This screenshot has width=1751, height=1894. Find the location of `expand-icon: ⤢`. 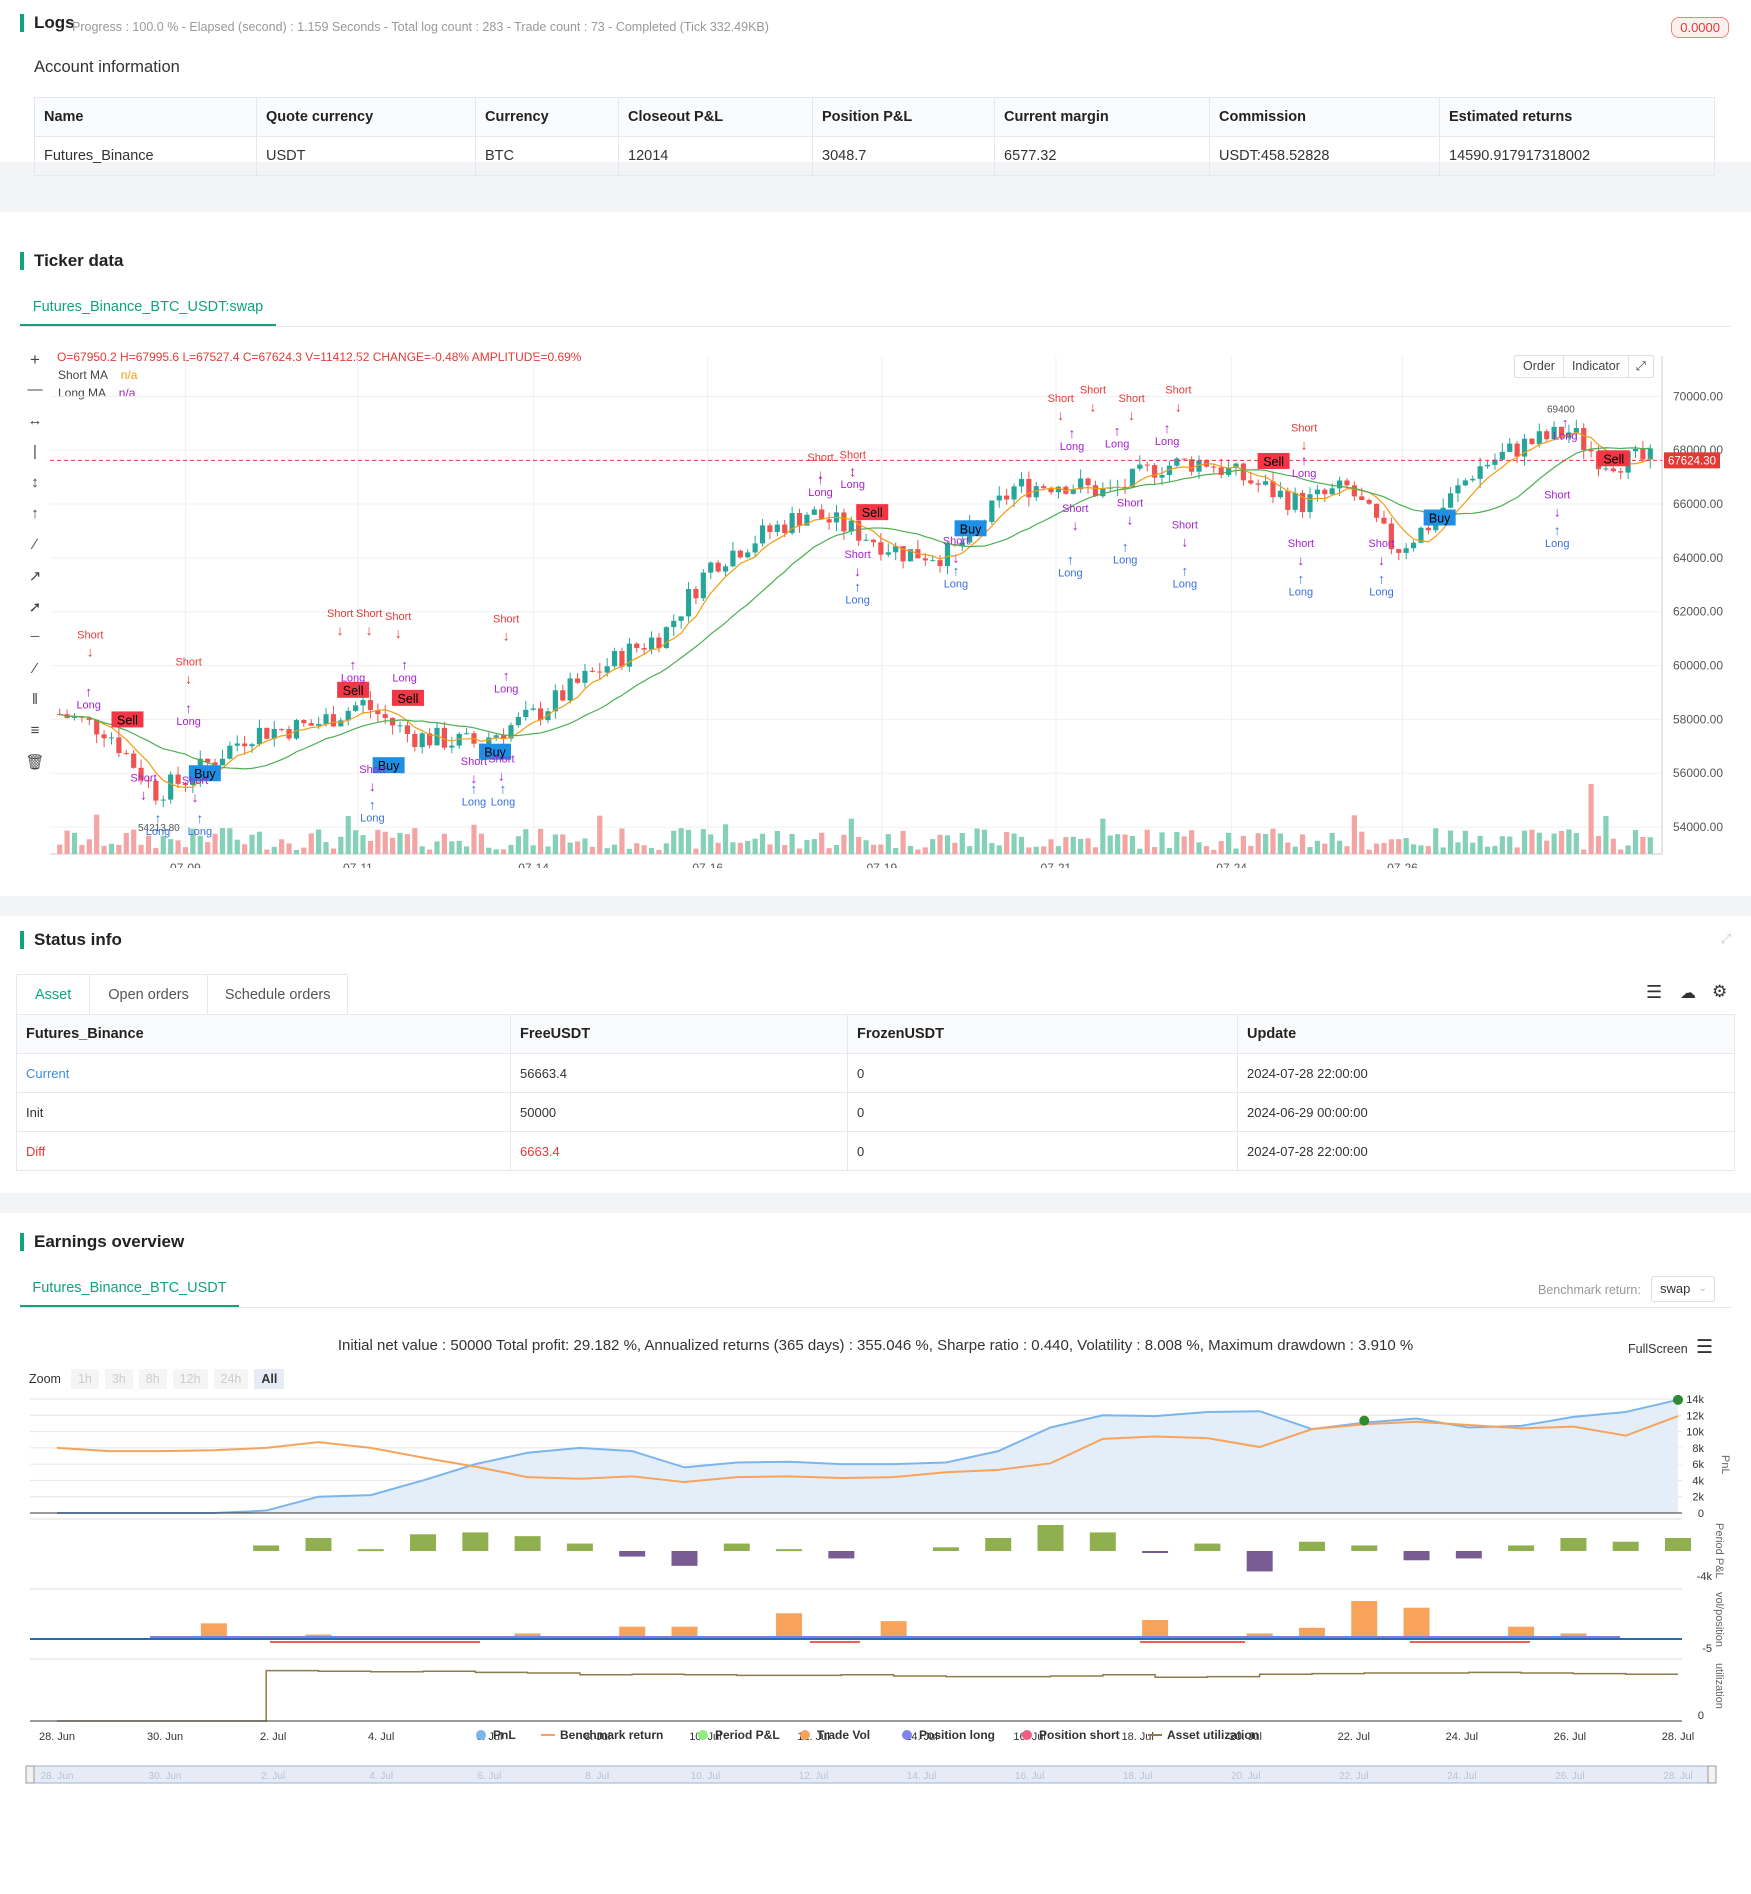

expand-icon: ⤢ is located at coordinates (1640, 366).